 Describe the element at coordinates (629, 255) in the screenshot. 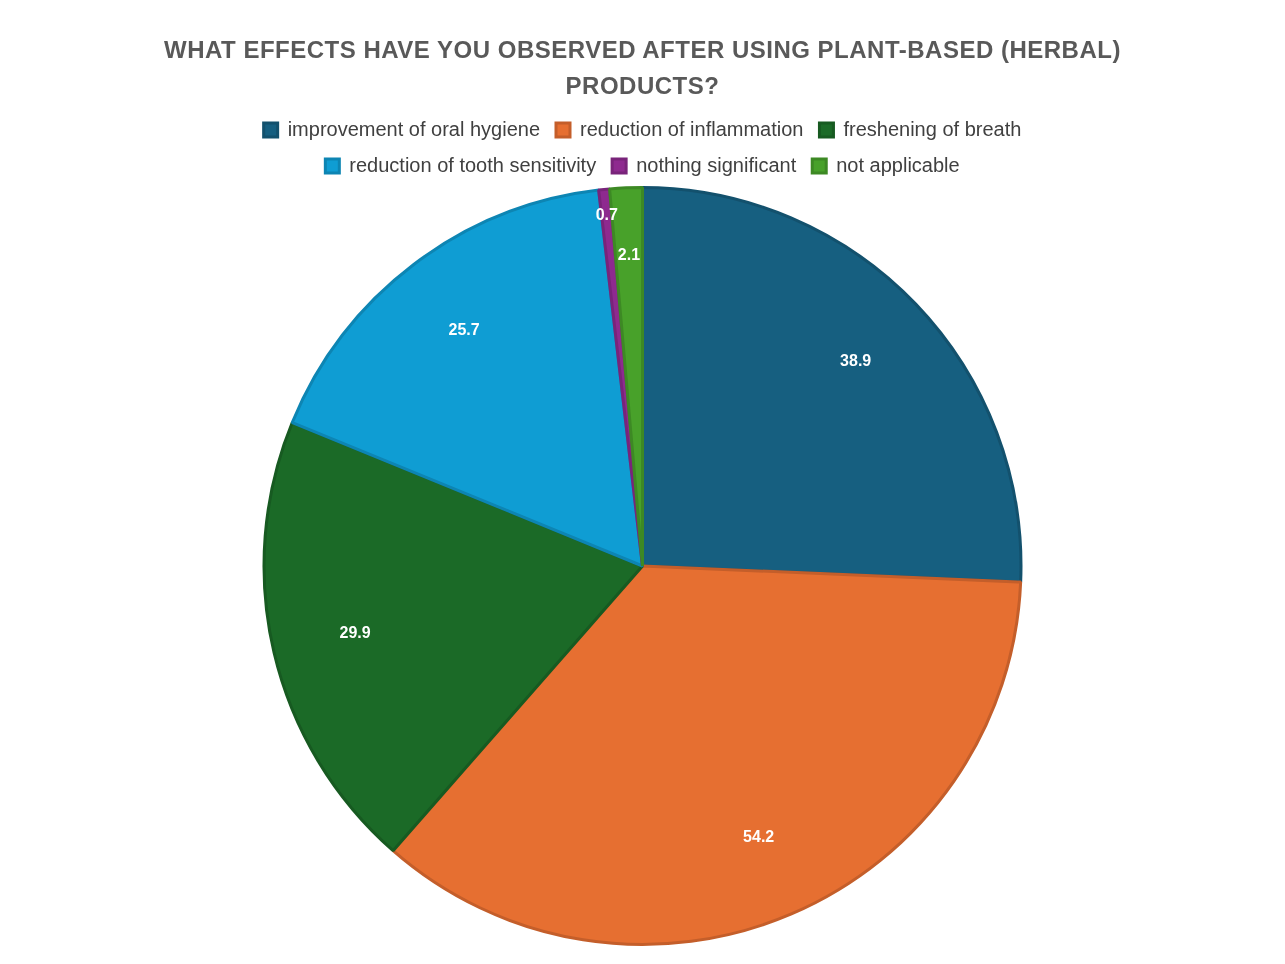

I see `data-label: 2.1` at that location.